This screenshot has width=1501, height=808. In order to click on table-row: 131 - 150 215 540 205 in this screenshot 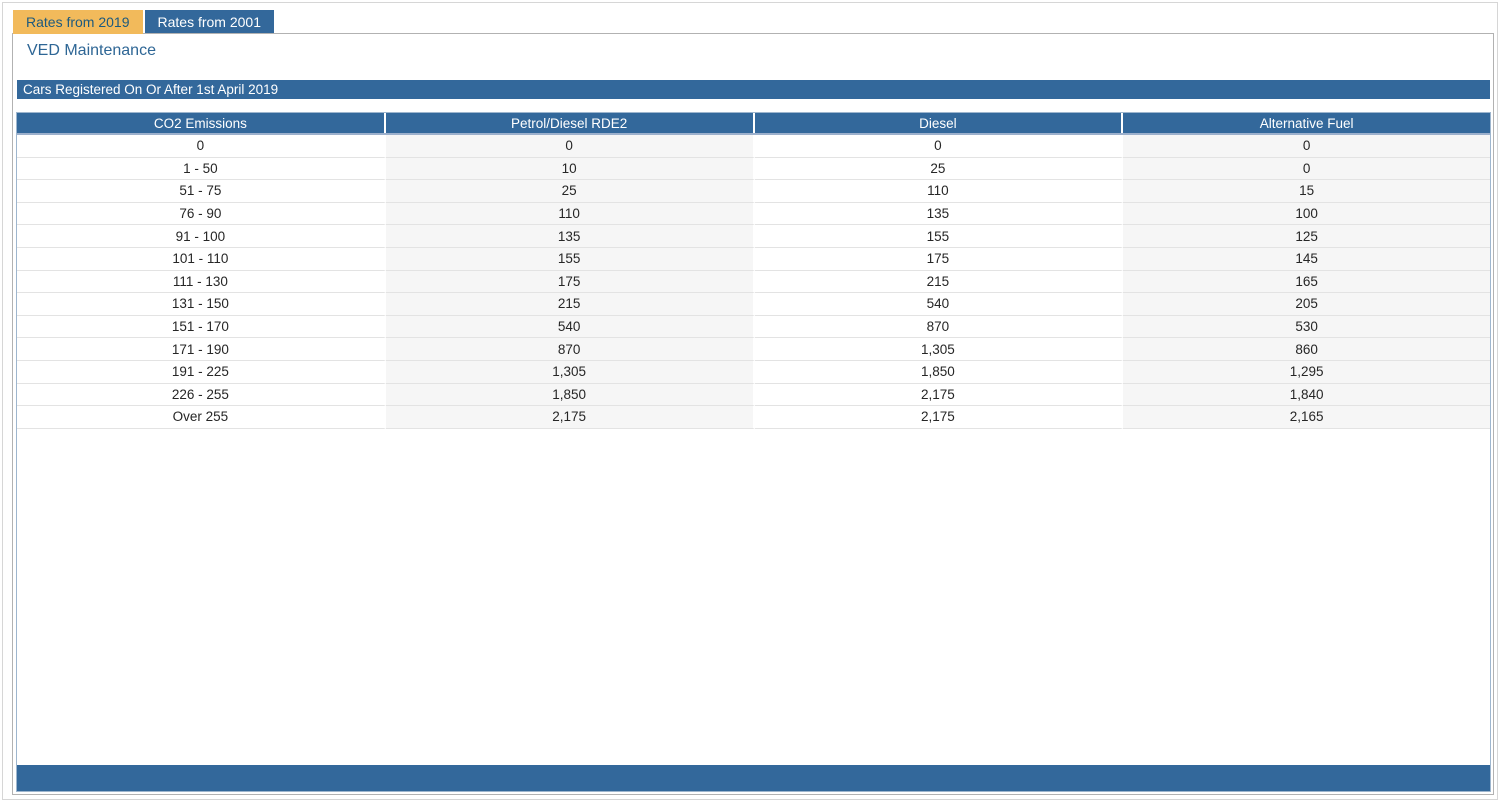, I will do `click(753, 304)`.